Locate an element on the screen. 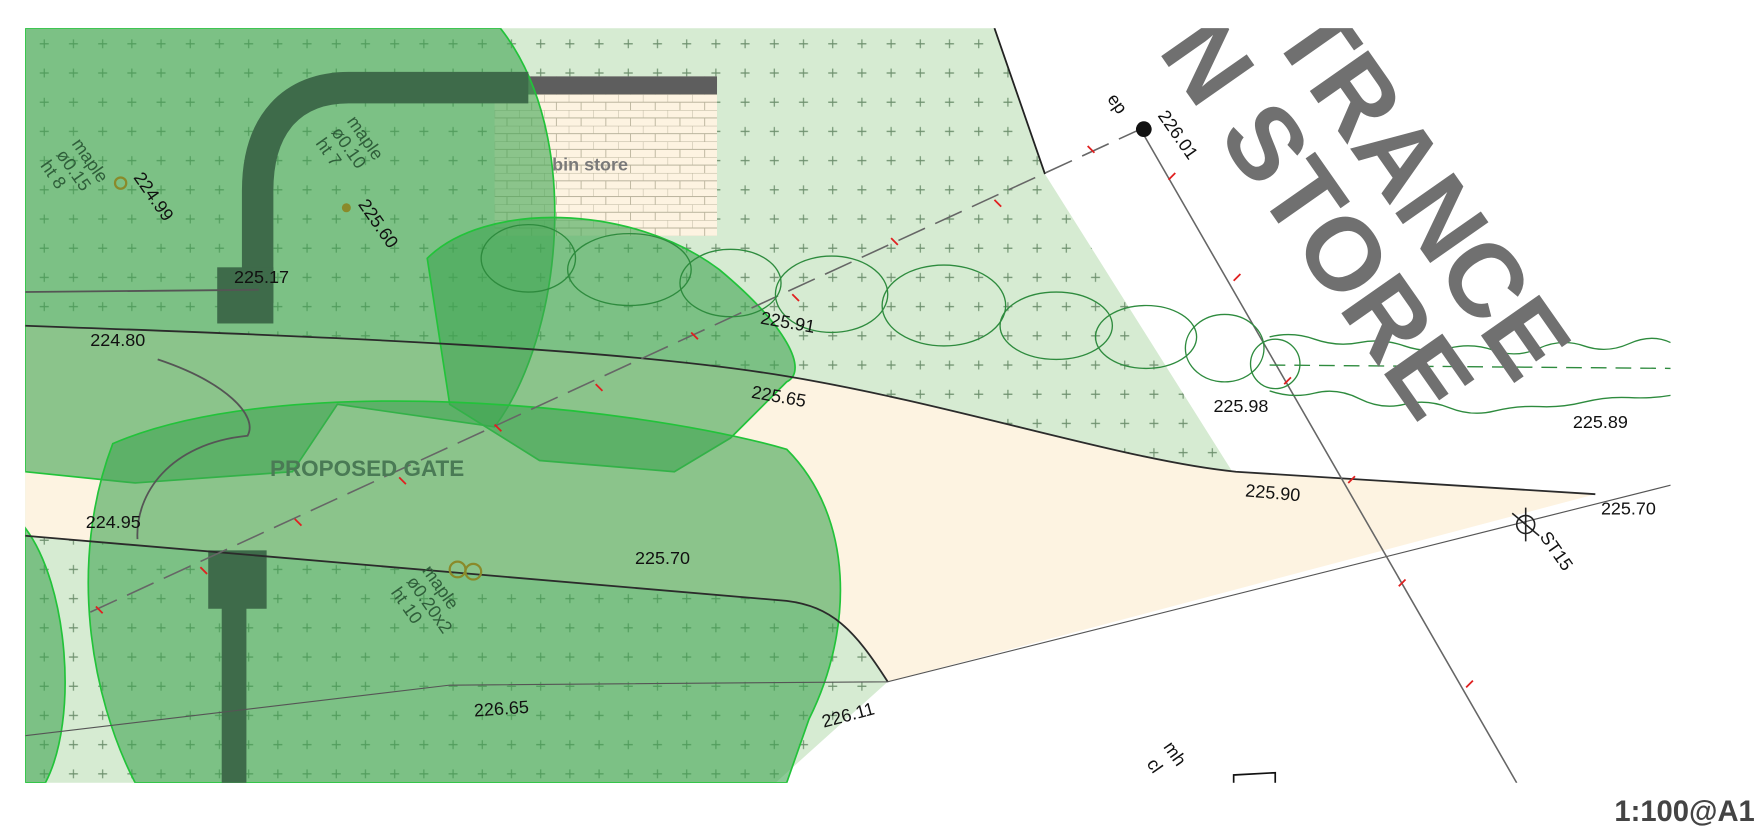  canopy is located at coordinates (45, 654).